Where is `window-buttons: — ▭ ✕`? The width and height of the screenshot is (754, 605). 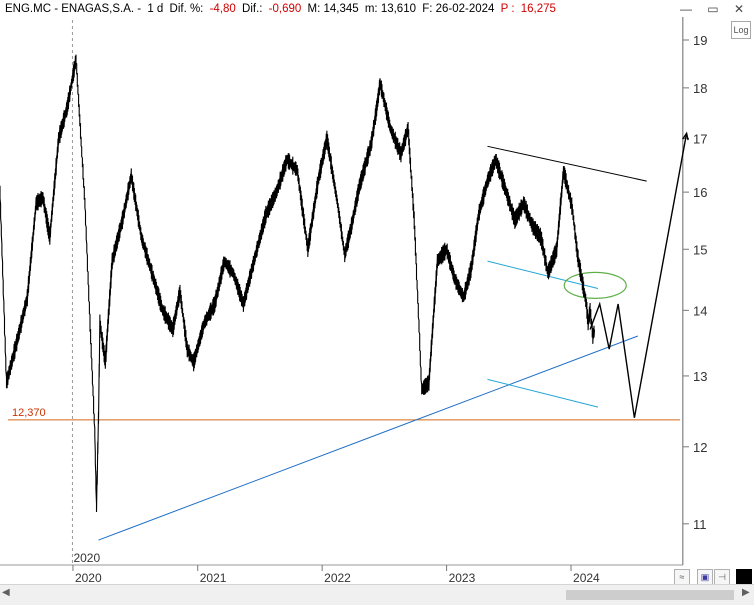
window-buttons: — ▭ ✕ is located at coordinates (714, 9).